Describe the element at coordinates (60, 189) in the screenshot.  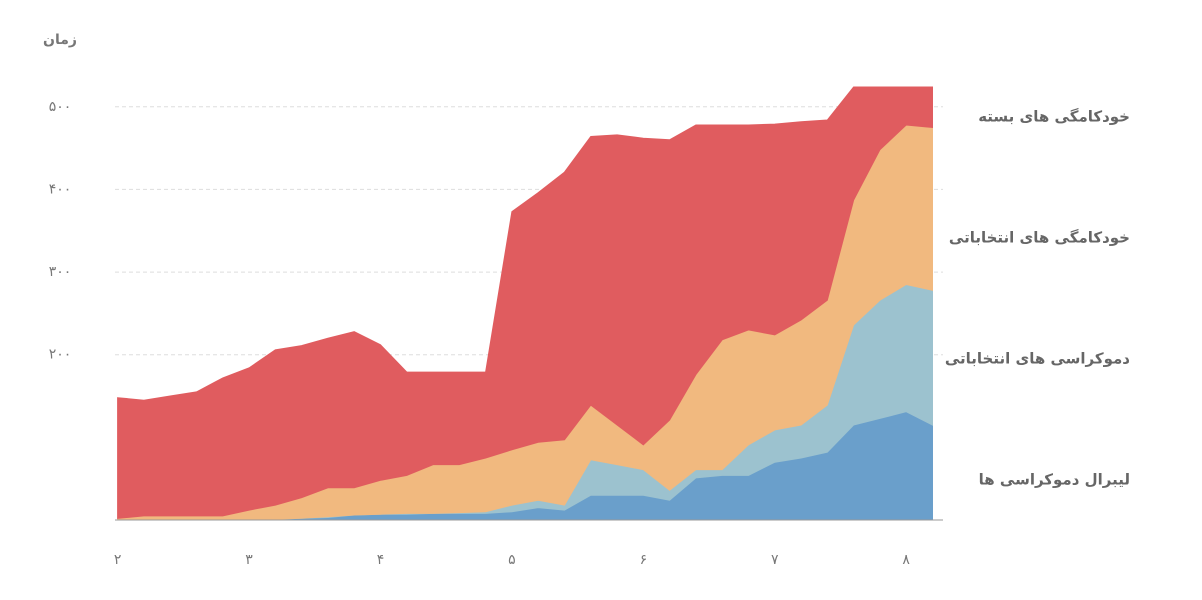
I see `y-tick-label: ۴۰۰` at that location.